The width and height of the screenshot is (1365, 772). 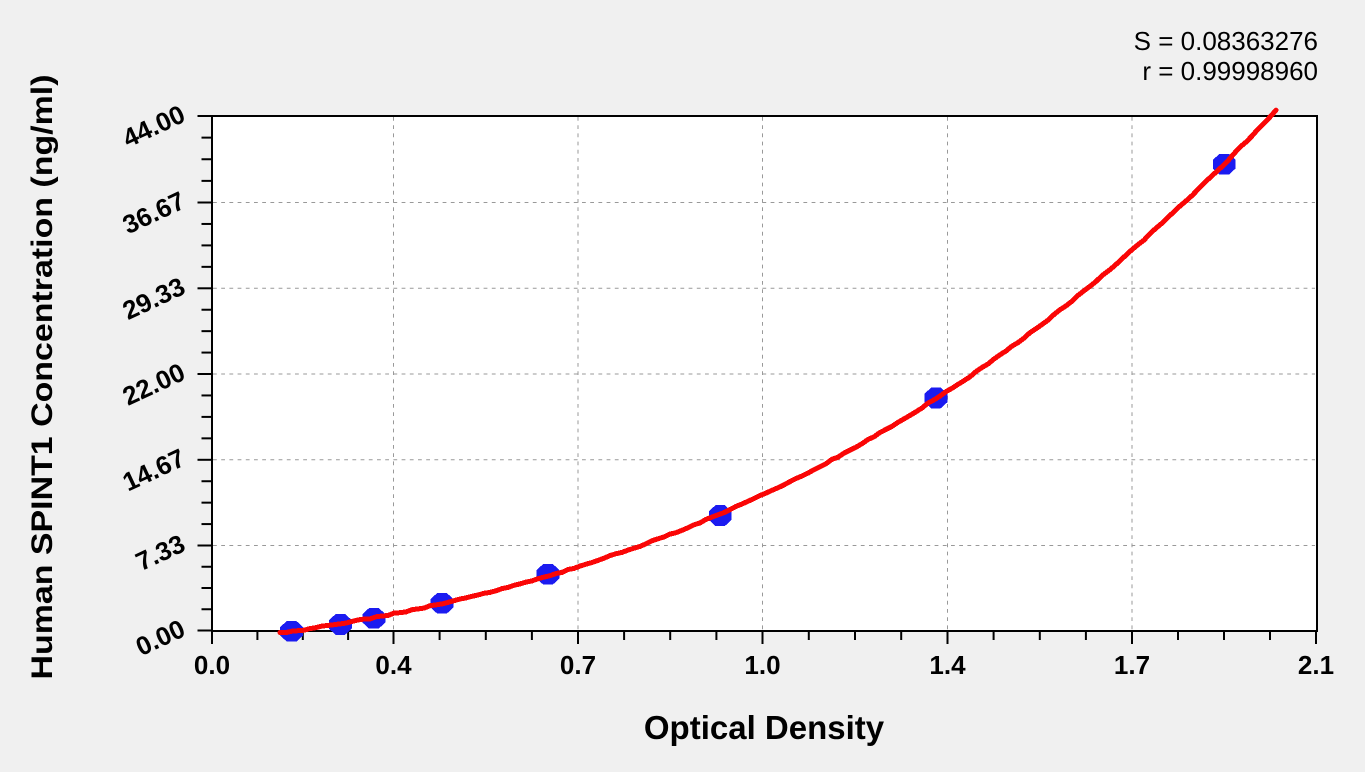 What do you see at coordinates (154, 470) in the screenshot?
I see `svg-text: 14.67` at bounding box center [154, 470].